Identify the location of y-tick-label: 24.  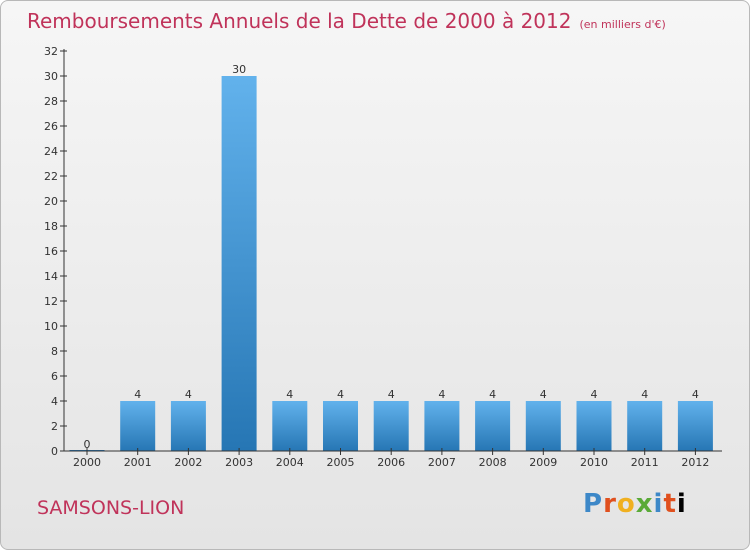
(51, 151).